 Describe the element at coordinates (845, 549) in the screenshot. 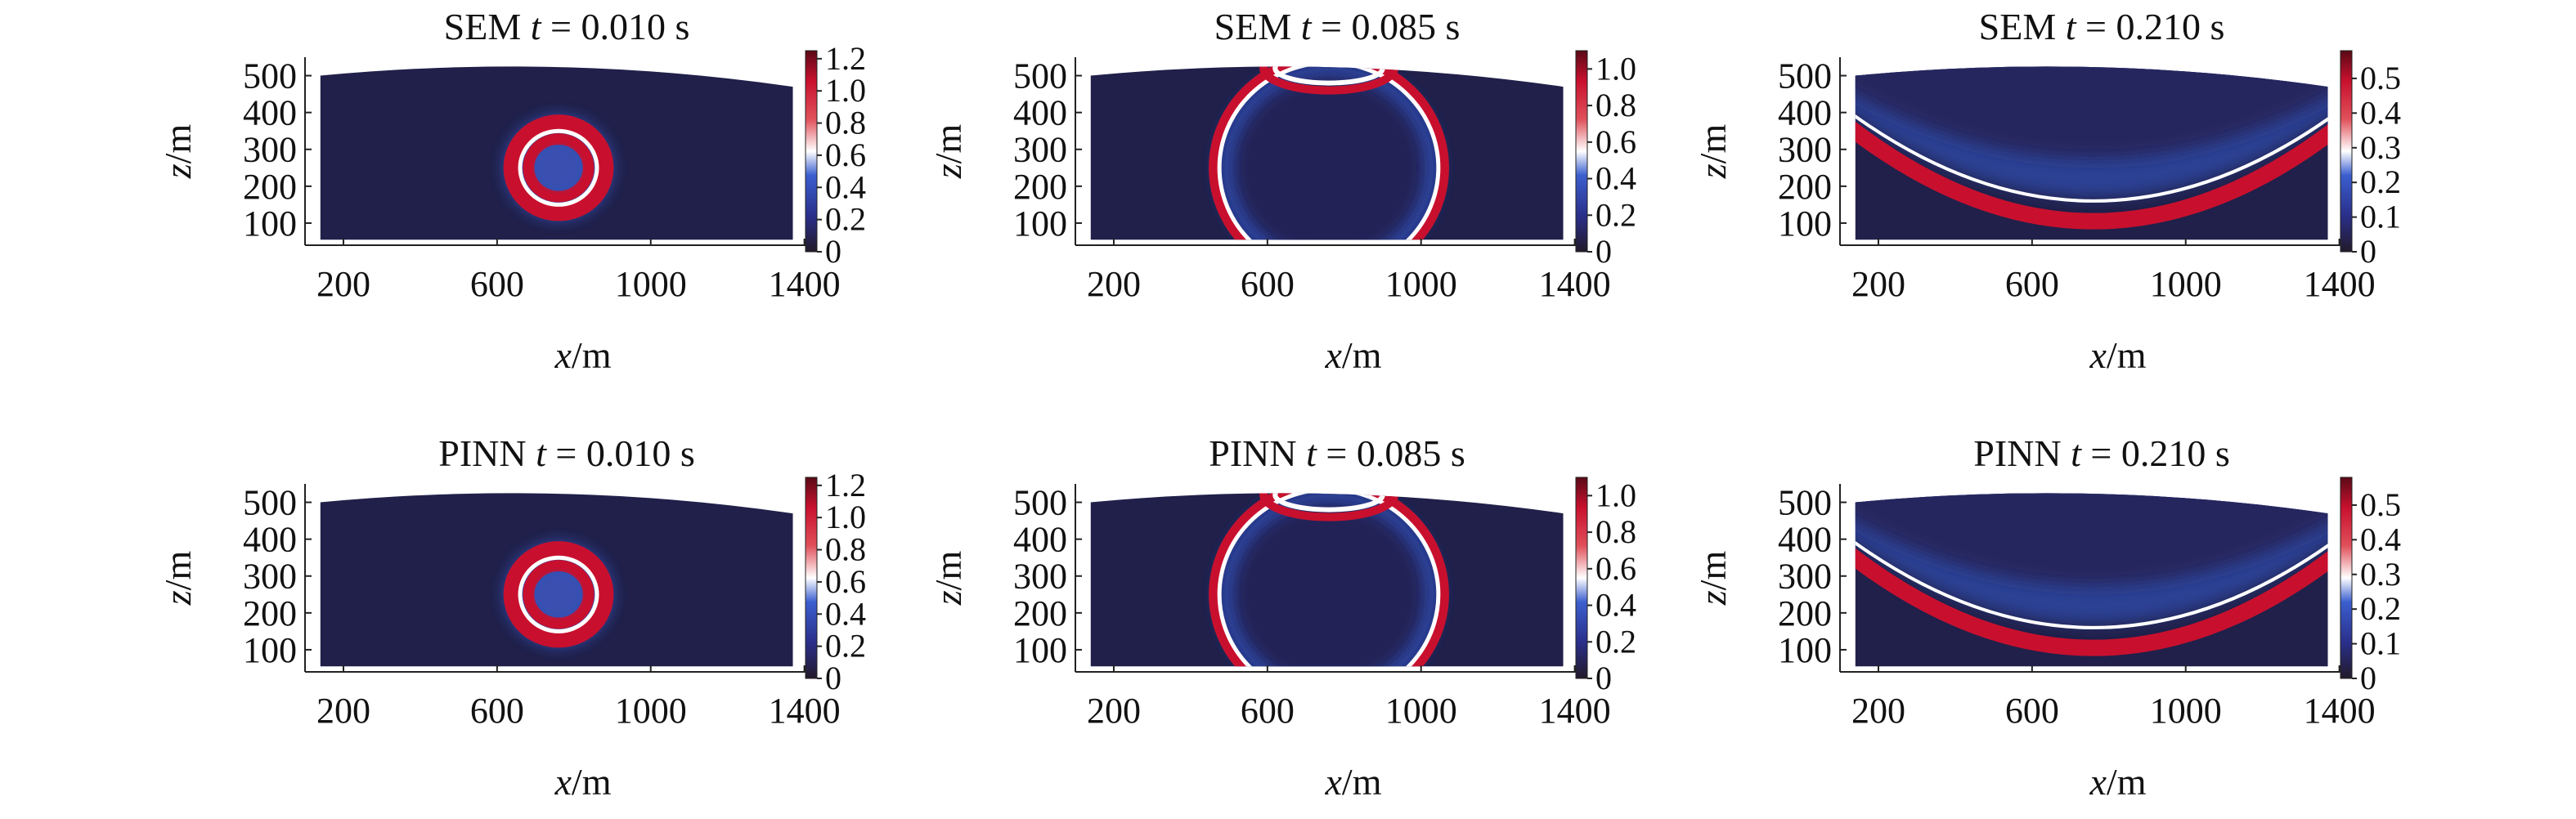

I see `colorbar-tick-label: 0.8` at that location.